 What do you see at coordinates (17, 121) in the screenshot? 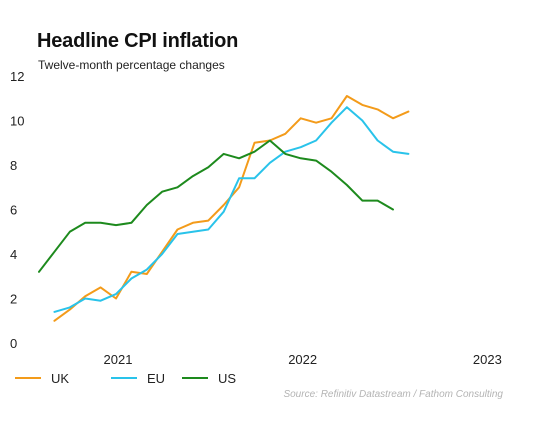
I see `y-tick-label: 10` at bounding box center [17, 121].